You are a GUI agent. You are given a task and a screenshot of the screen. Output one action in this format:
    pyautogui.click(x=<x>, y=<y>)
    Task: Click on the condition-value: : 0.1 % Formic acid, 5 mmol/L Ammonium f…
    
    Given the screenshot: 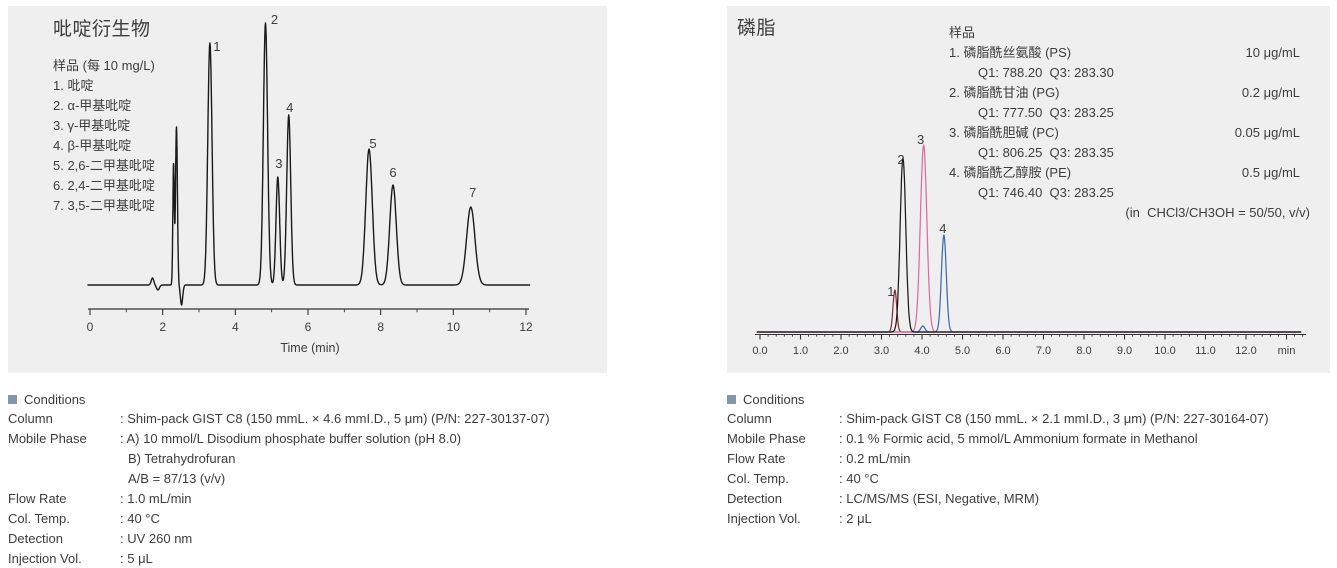 What is the action you would take?
    pyautogui.click(x=1018, y=438)
    